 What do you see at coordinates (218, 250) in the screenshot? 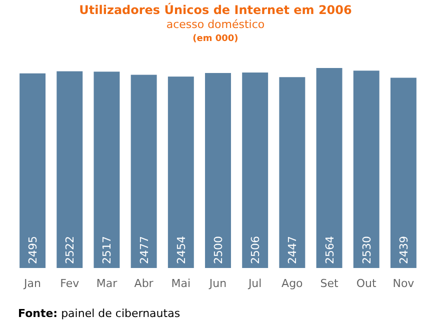
I see `data-label: 2500` at bounding box center [218, 250].